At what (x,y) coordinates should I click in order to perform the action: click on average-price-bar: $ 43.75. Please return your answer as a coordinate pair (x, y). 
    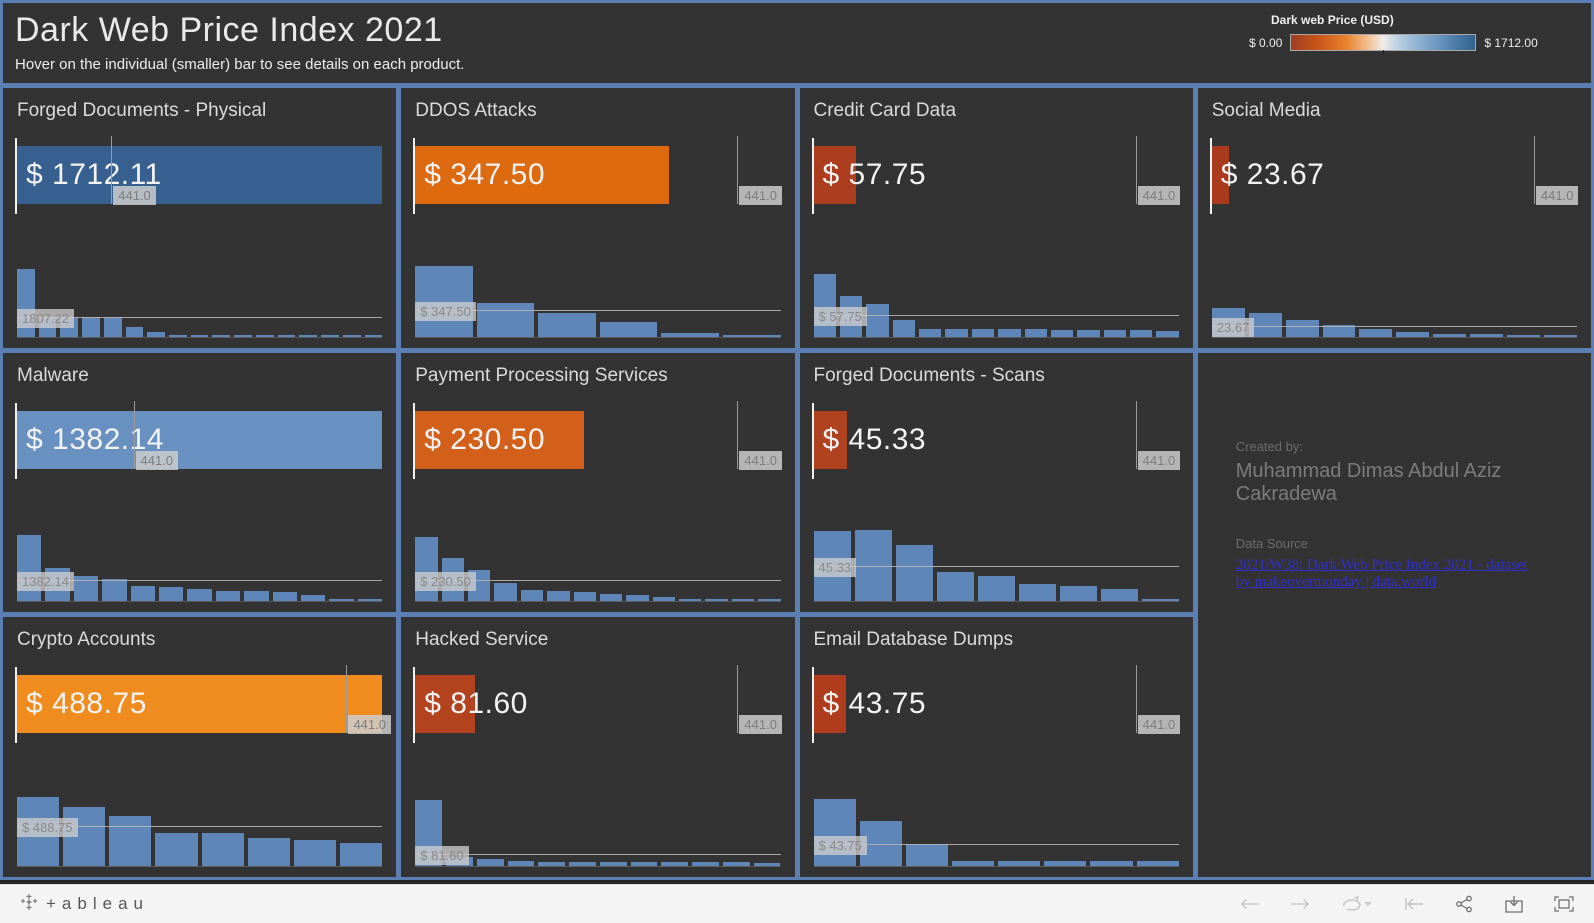
    Looking at the image, I should click on (869, 704).